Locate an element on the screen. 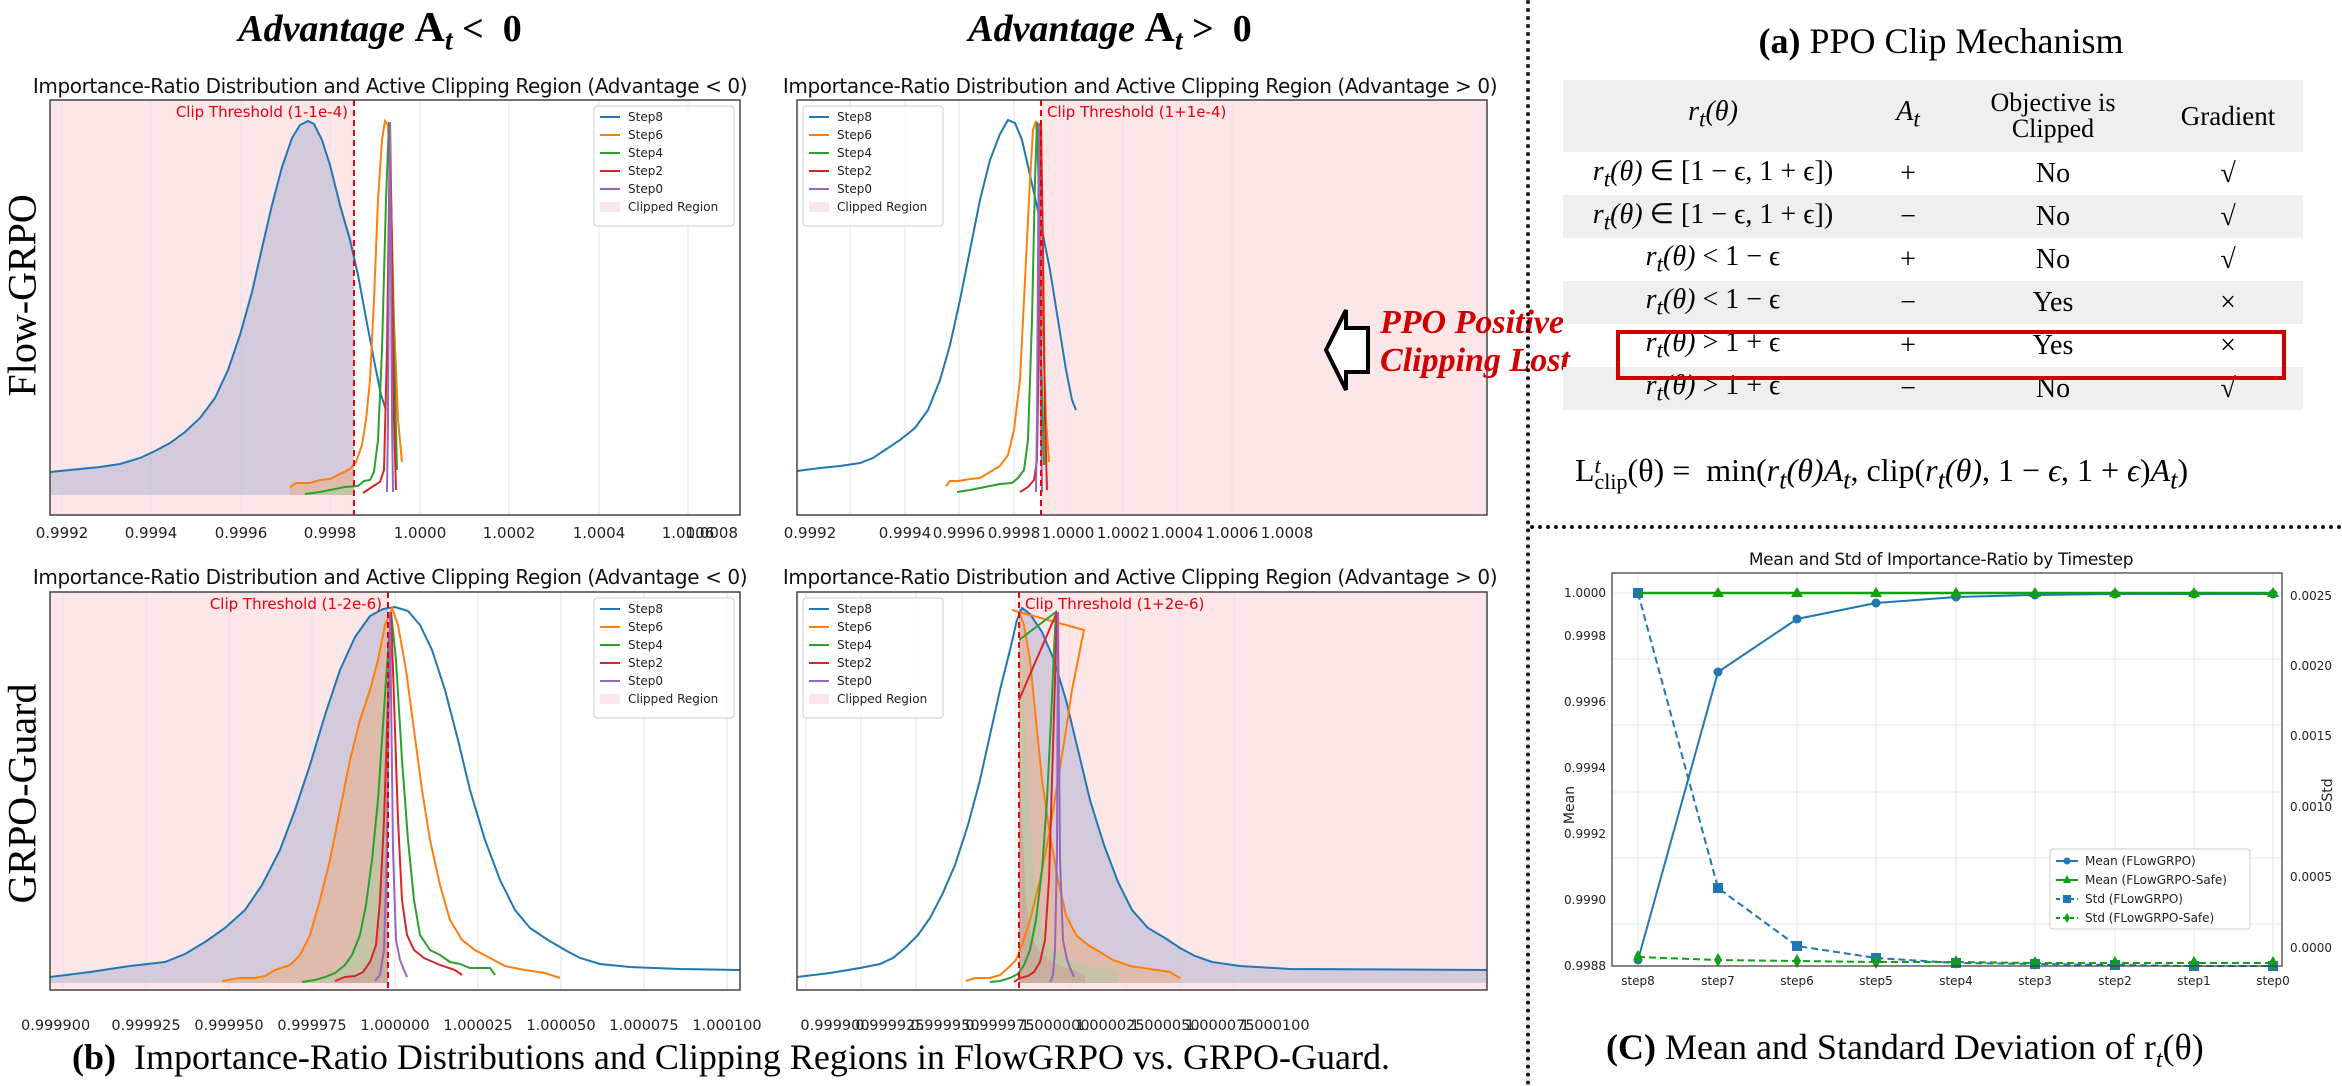  header-advantage: At is located at coordinates (1908, 114).